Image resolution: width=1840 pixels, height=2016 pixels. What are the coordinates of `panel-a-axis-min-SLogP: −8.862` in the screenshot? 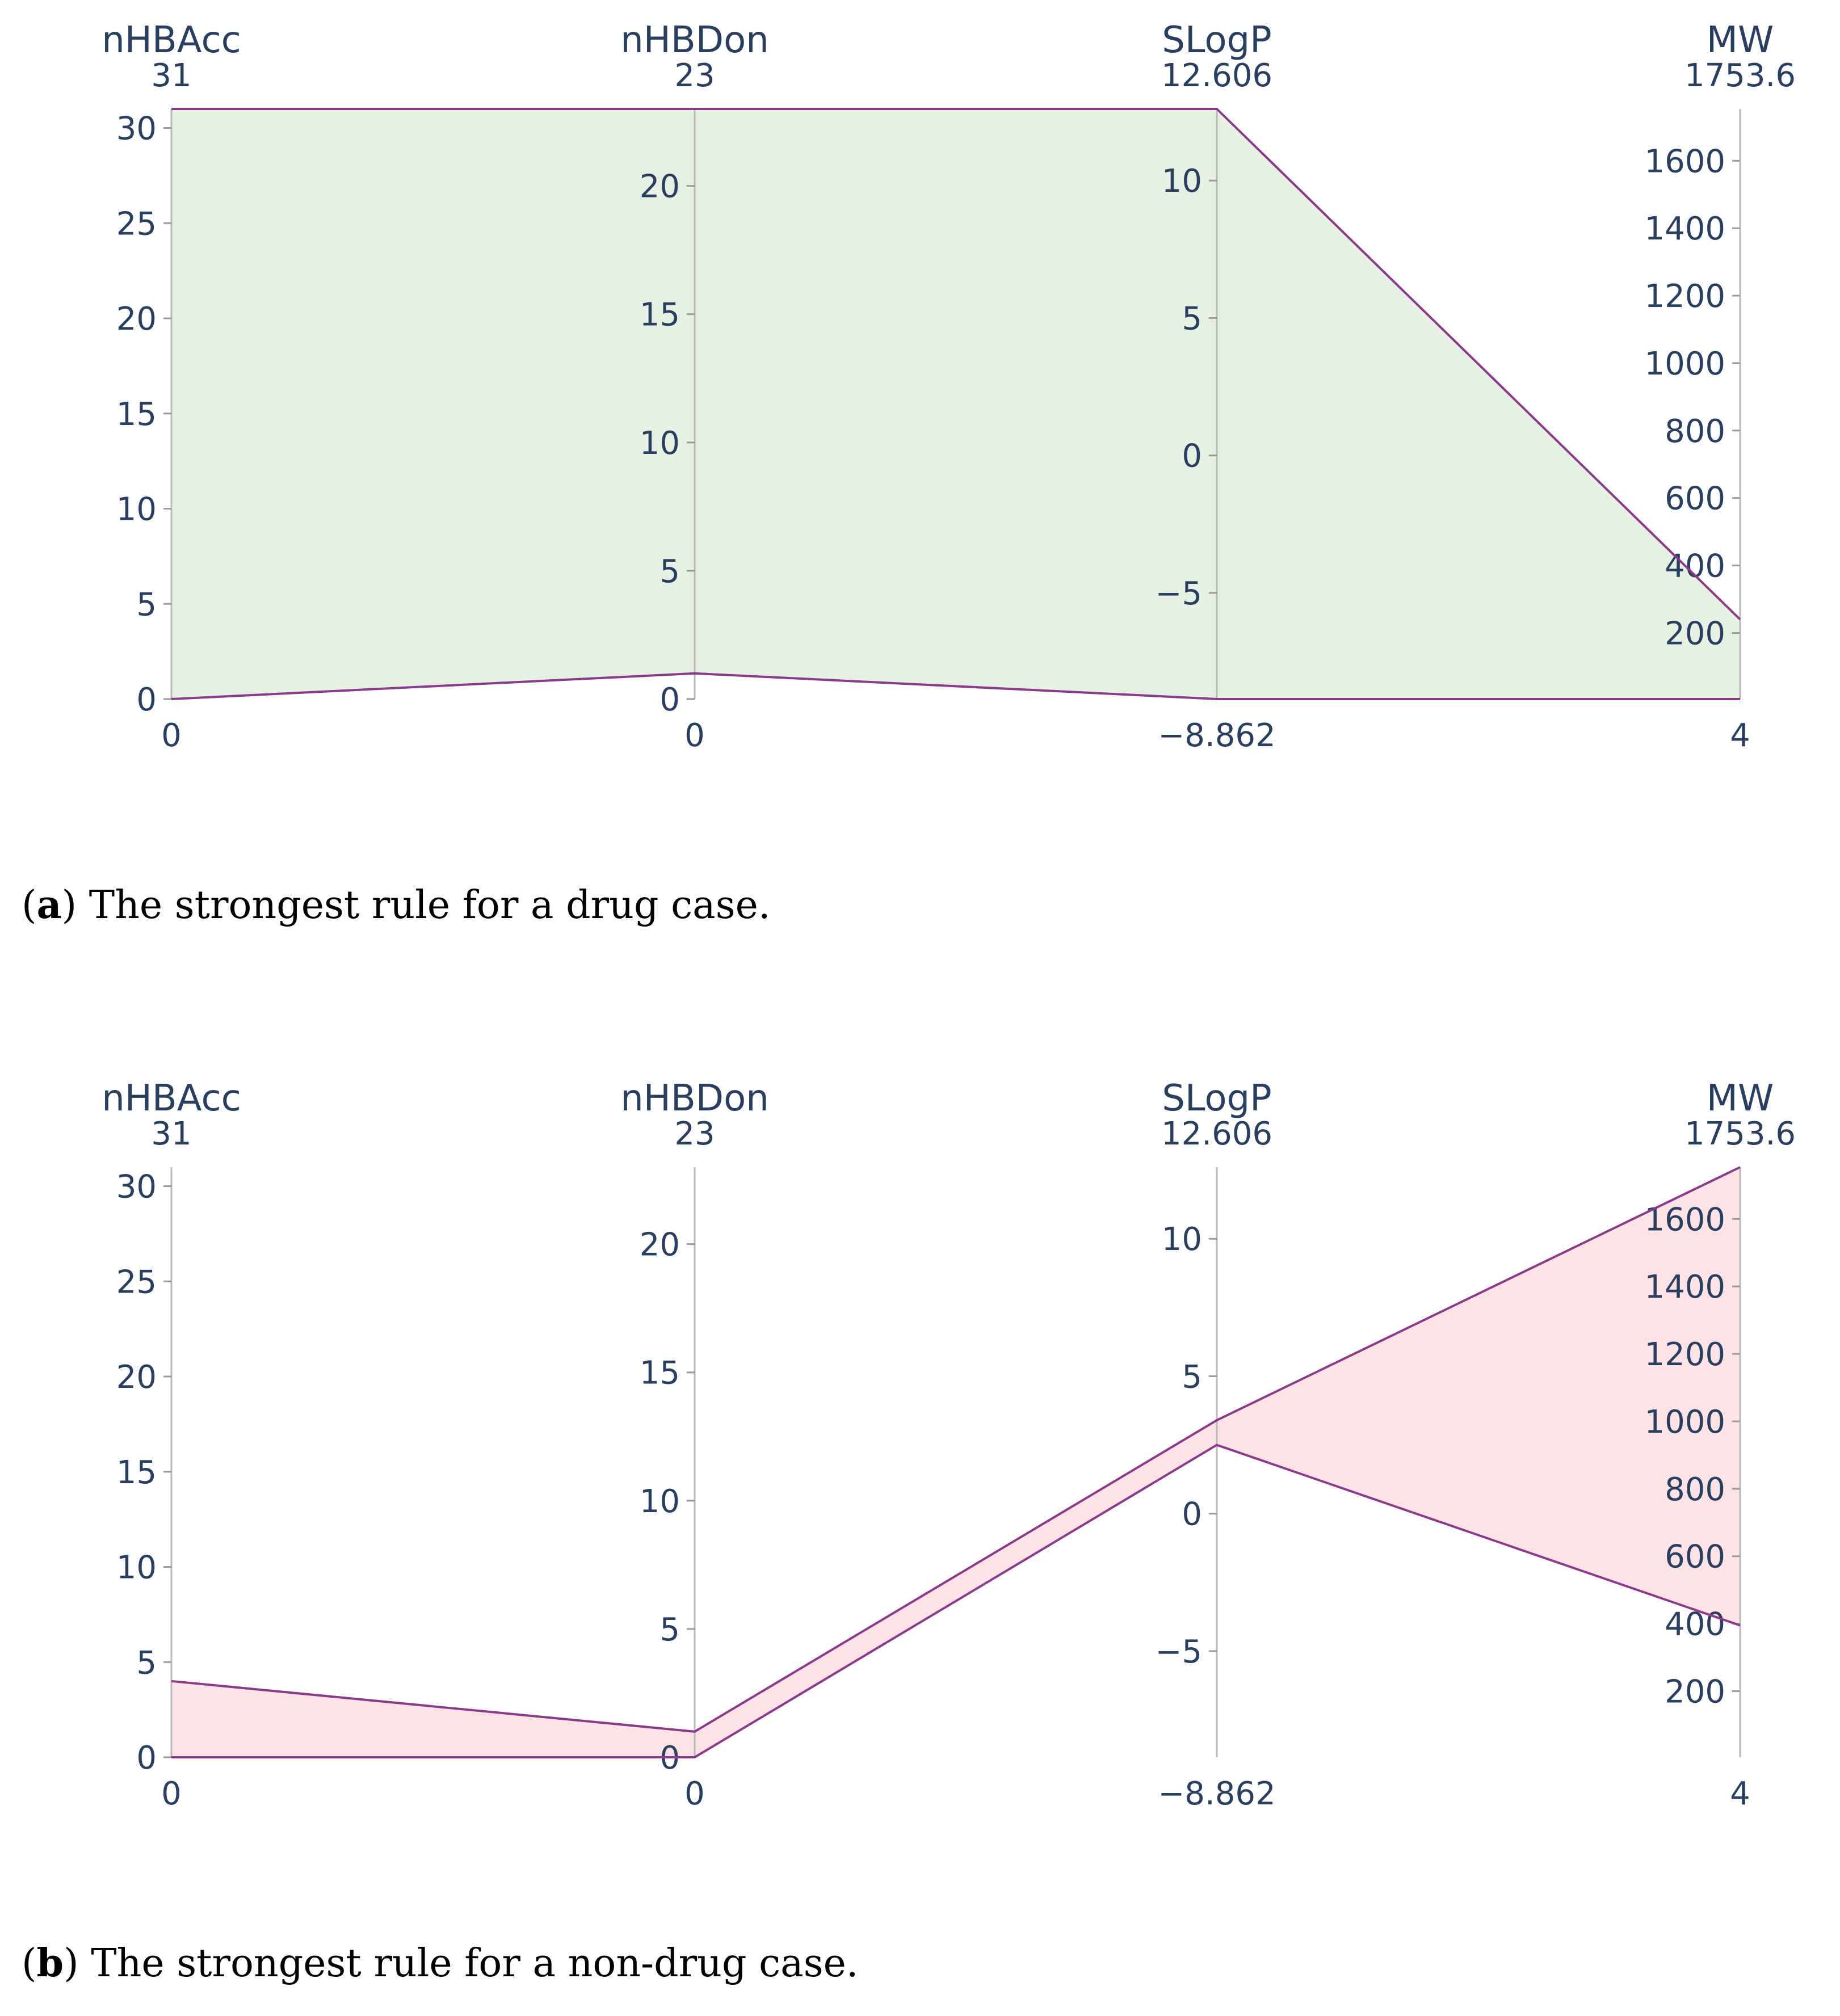 It's located at (1216, 736).